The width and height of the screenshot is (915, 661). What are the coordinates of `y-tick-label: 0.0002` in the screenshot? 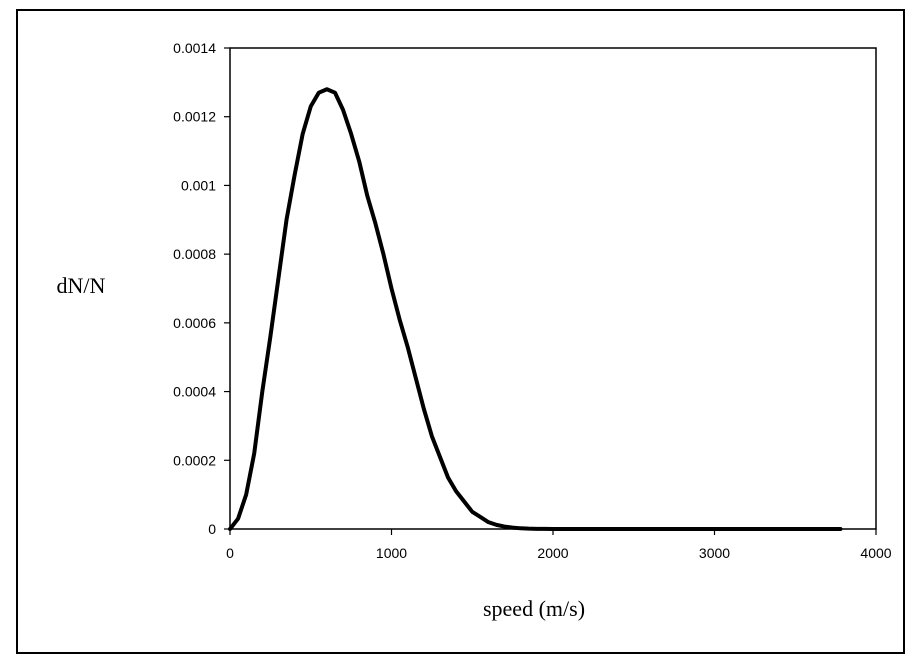 It's located at (194, 460).